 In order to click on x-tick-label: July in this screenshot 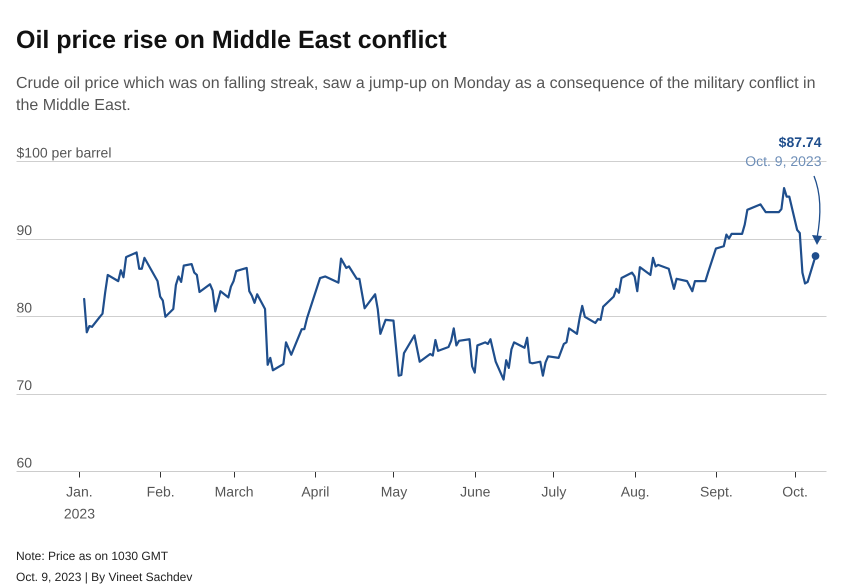, I will do `click(553, 492)`.